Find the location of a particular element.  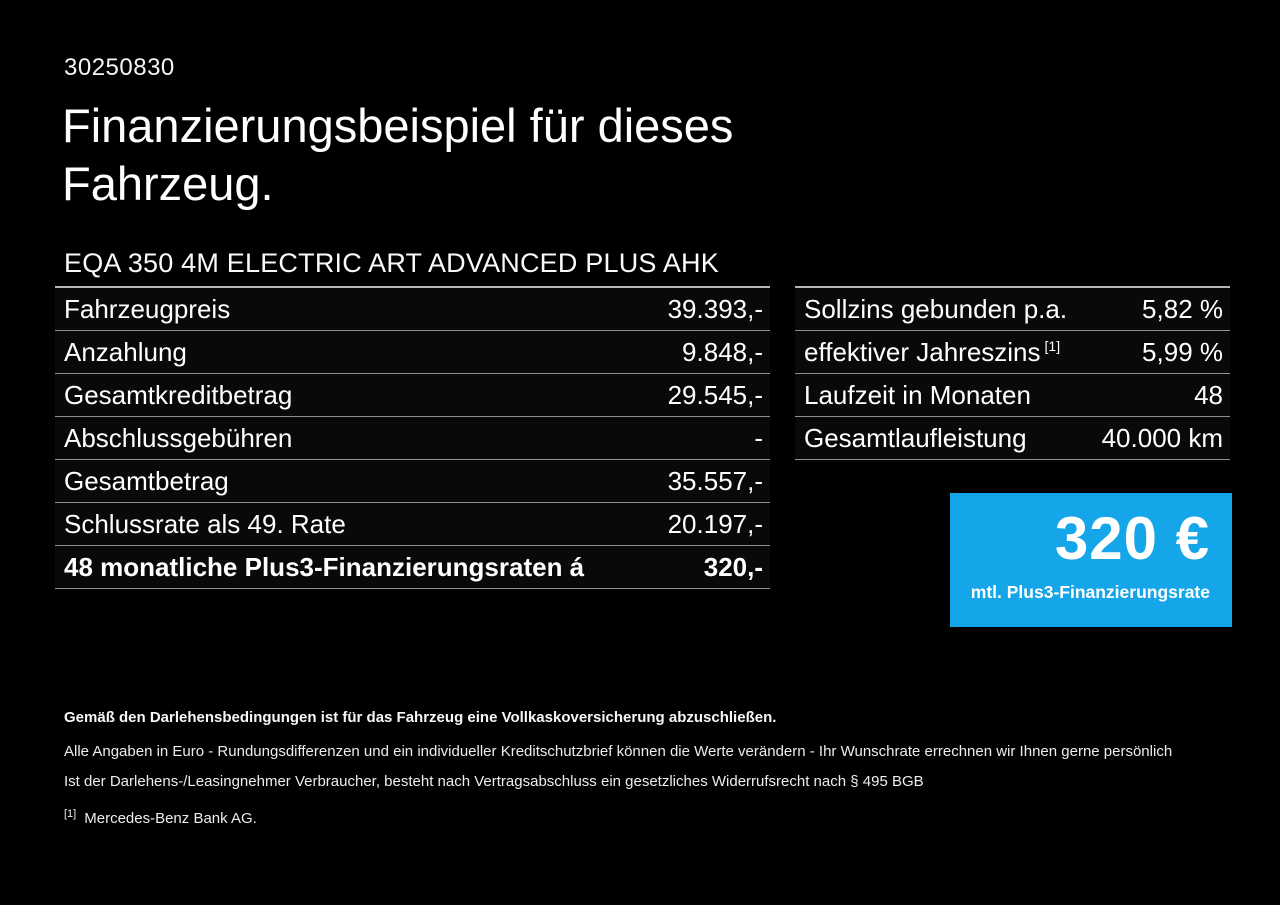

conditions-table-row: Gesamtlaufleistung 40.000 km is located at coordinates (1012, 438).